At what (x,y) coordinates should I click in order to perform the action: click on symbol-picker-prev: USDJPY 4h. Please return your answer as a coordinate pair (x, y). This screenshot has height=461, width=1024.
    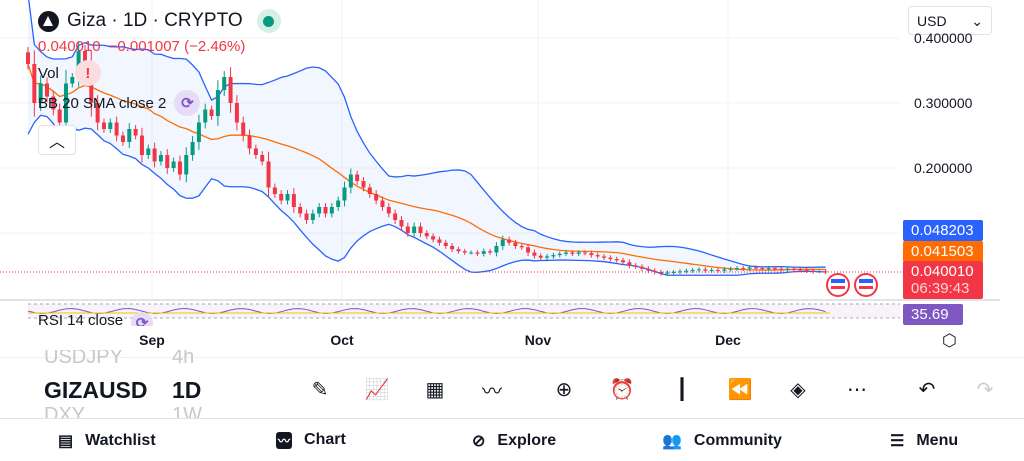
    Looking at the image, I should click on (174, 357).